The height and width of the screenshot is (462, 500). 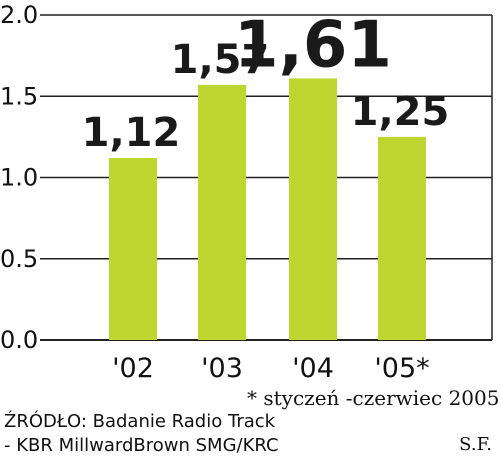 What do you see at coordinates (19, 259) in the screenshot?
I see `y-tick-label: 0.5` at bounding box center [19, 259].